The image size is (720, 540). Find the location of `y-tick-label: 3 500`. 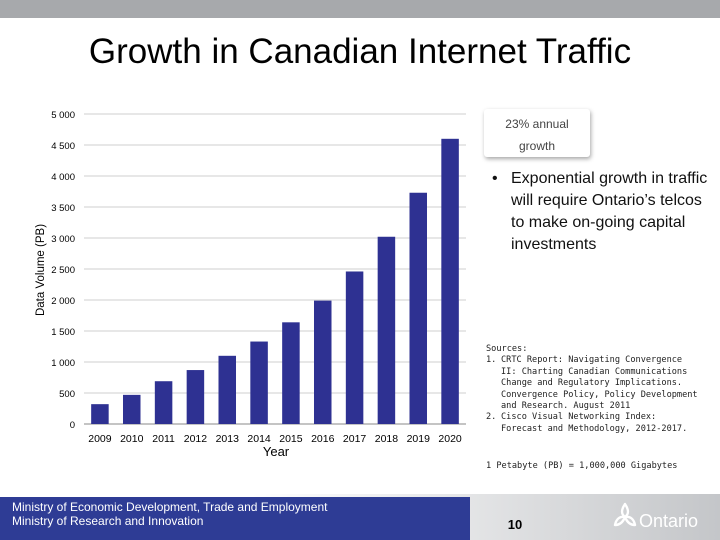

y-tick-label: 3 500 is located at coordinates (63, 208).